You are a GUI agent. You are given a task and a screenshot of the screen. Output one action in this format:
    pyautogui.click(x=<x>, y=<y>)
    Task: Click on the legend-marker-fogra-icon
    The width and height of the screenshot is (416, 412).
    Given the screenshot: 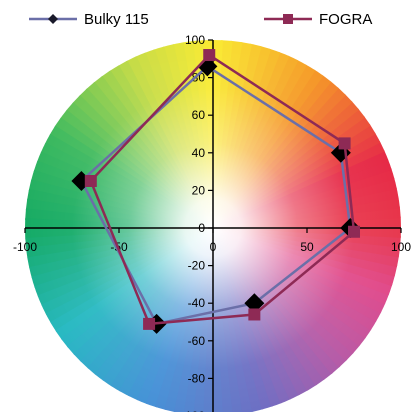 What is the action you would take?
    pyautogui.click(x=288, y=19)
    